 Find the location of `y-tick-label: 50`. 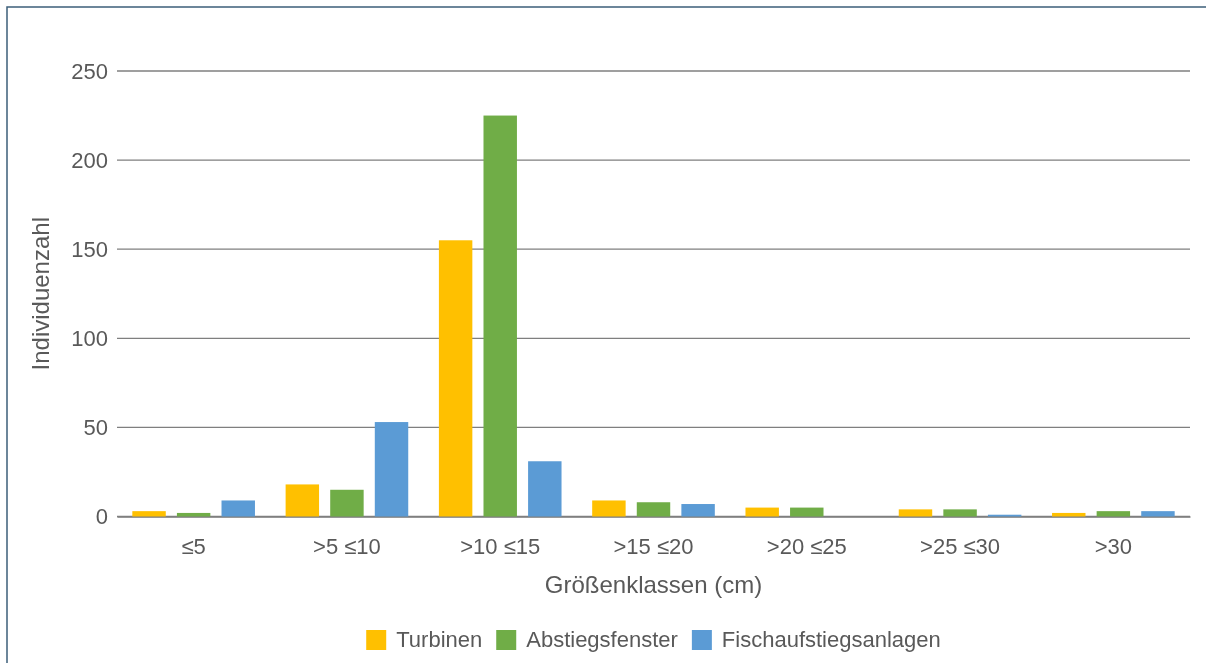

y-tick-label: 50 is located at coordinates (95, 427).